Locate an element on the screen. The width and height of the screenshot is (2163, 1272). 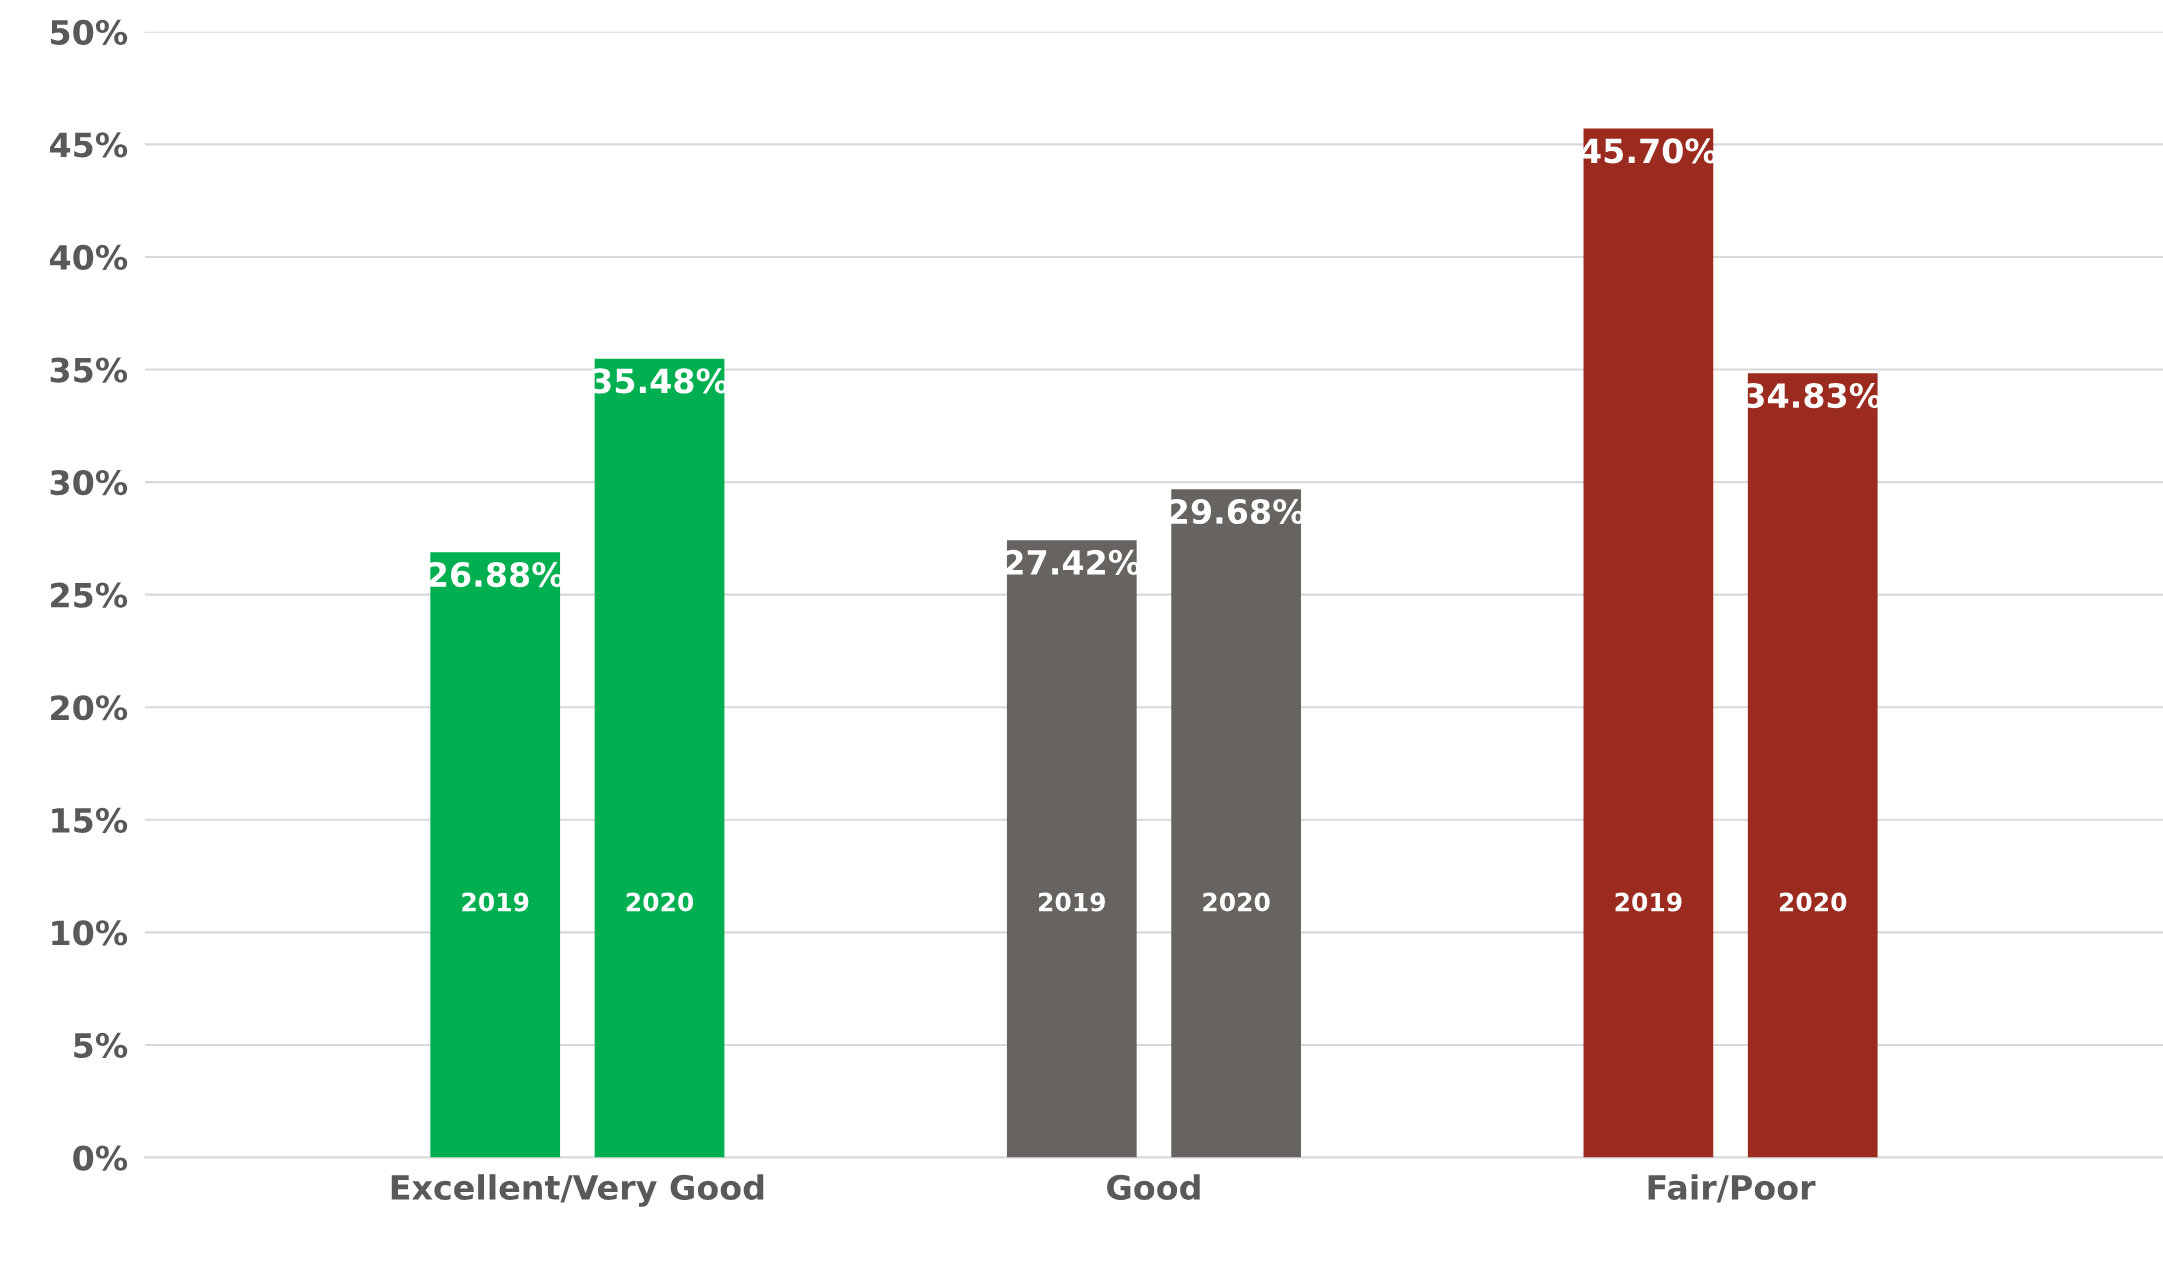
y-tick-label: 5% is located at coordinates (101, 1045).